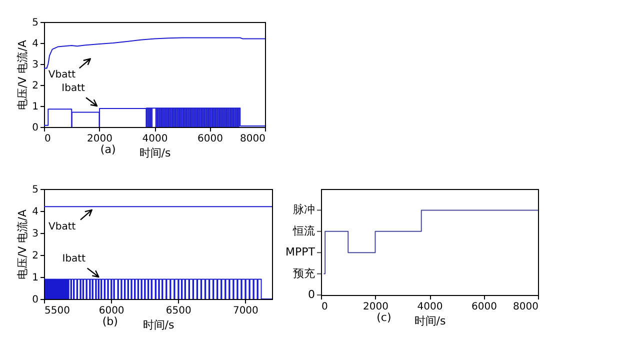 The image size is (631, 344). I want to click on x-tick-label: 5500, so click(57, 311).